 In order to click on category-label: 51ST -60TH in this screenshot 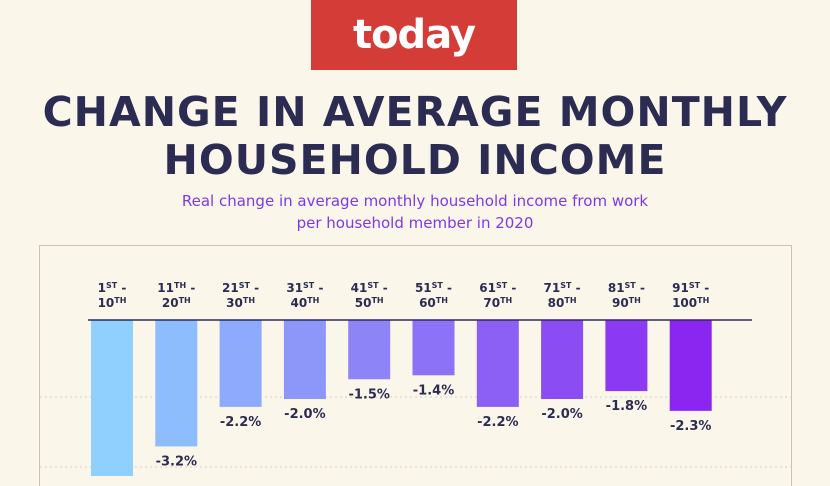, I will do `click(433, 295)`.